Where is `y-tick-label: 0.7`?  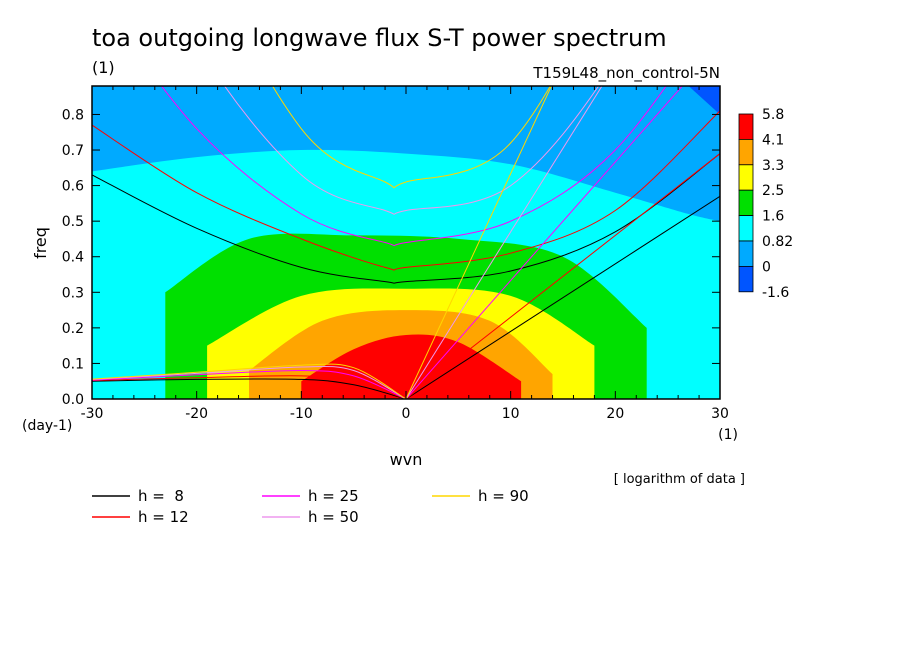
y-tick-label: 0.7 is located at coordinates (73, 151).